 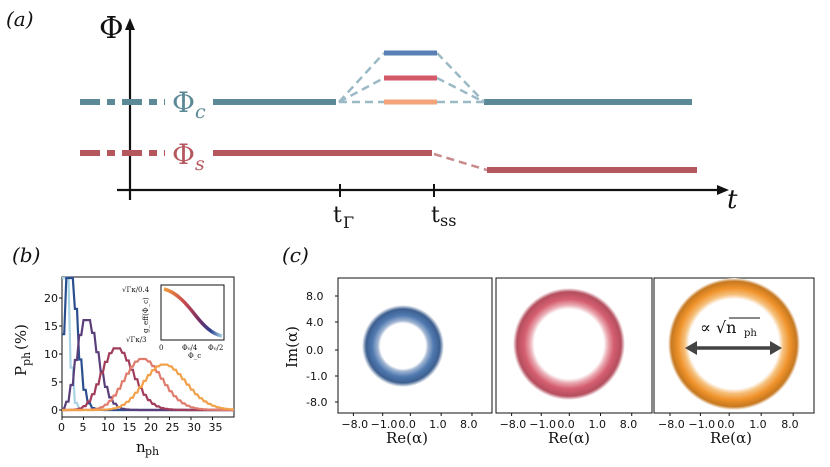 What do you see at coordinates (348, 222) in the screenshot?
I see `t-gamma-sub: Γ` at bounding box center [348, 222].